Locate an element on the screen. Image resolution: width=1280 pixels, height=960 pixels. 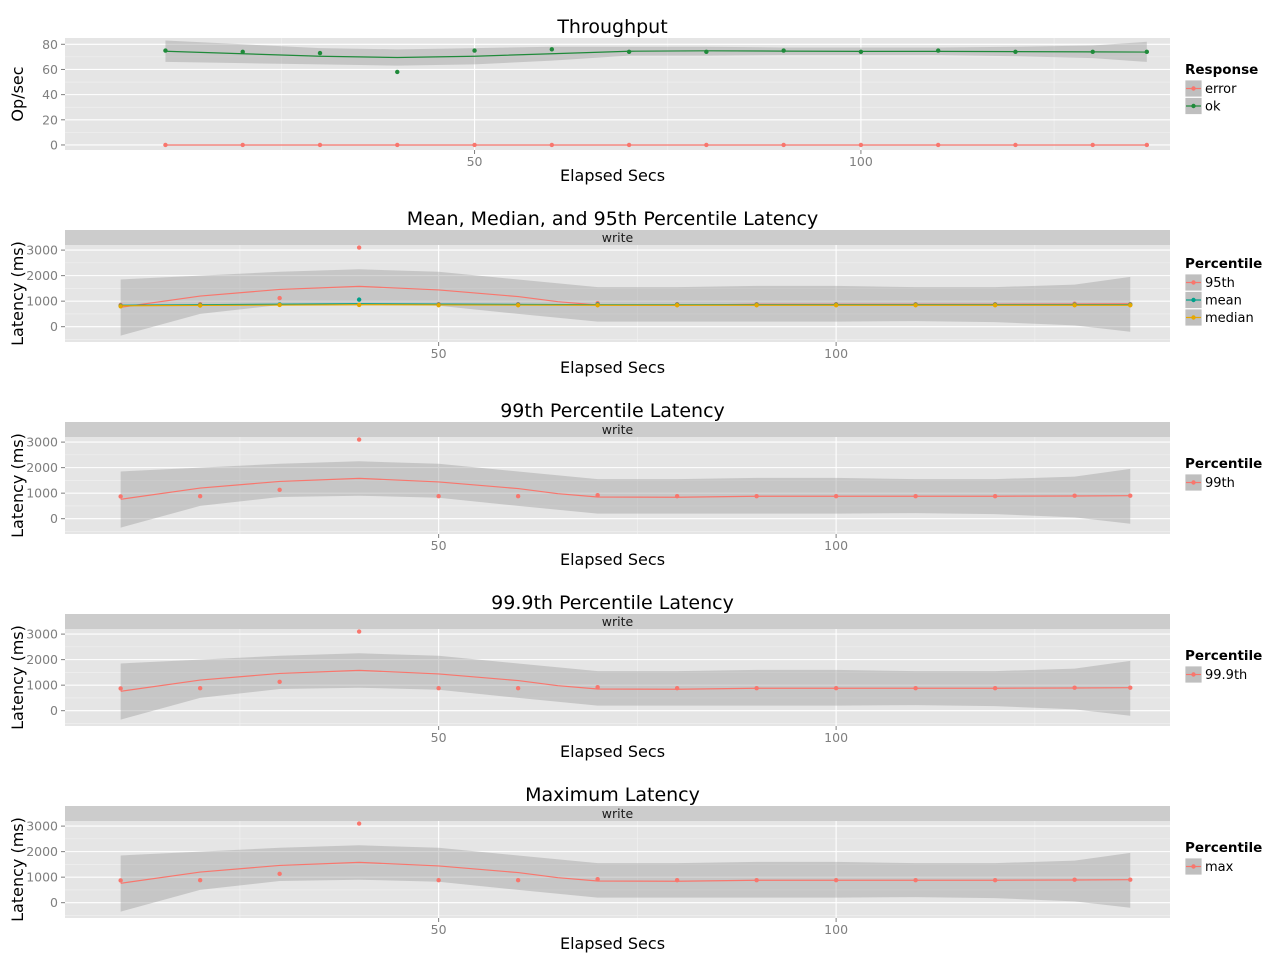
legend-label: 99th is located at coordinates (1220, 483).